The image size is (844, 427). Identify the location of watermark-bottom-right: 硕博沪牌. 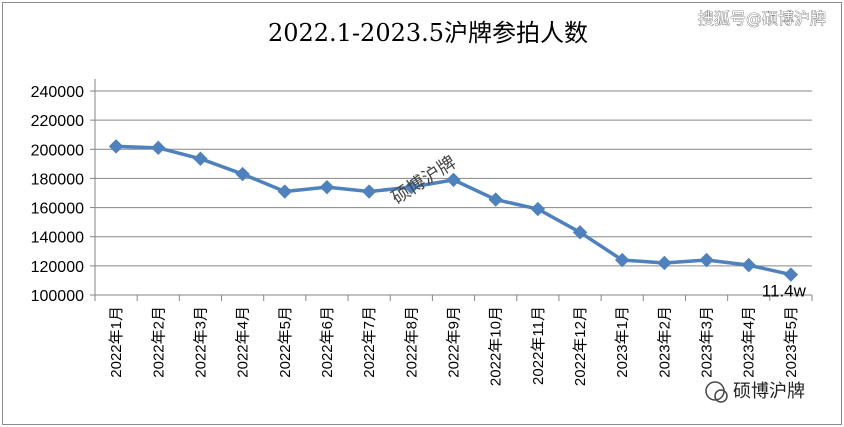
(755, 392).